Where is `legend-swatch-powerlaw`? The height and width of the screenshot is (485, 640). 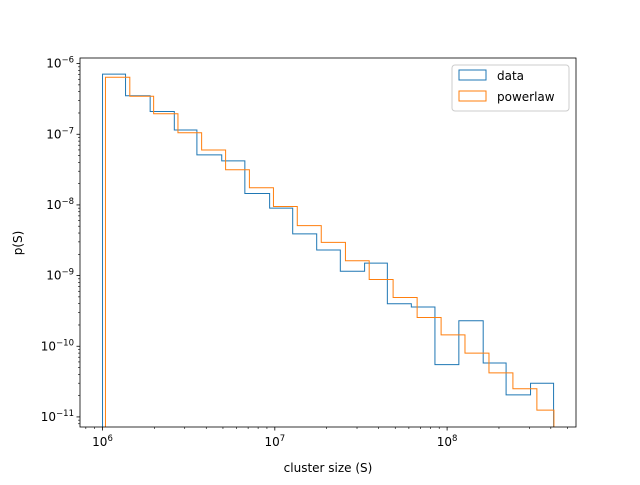
legend-swatch-powerlaw is located at coordinates (472, 96).